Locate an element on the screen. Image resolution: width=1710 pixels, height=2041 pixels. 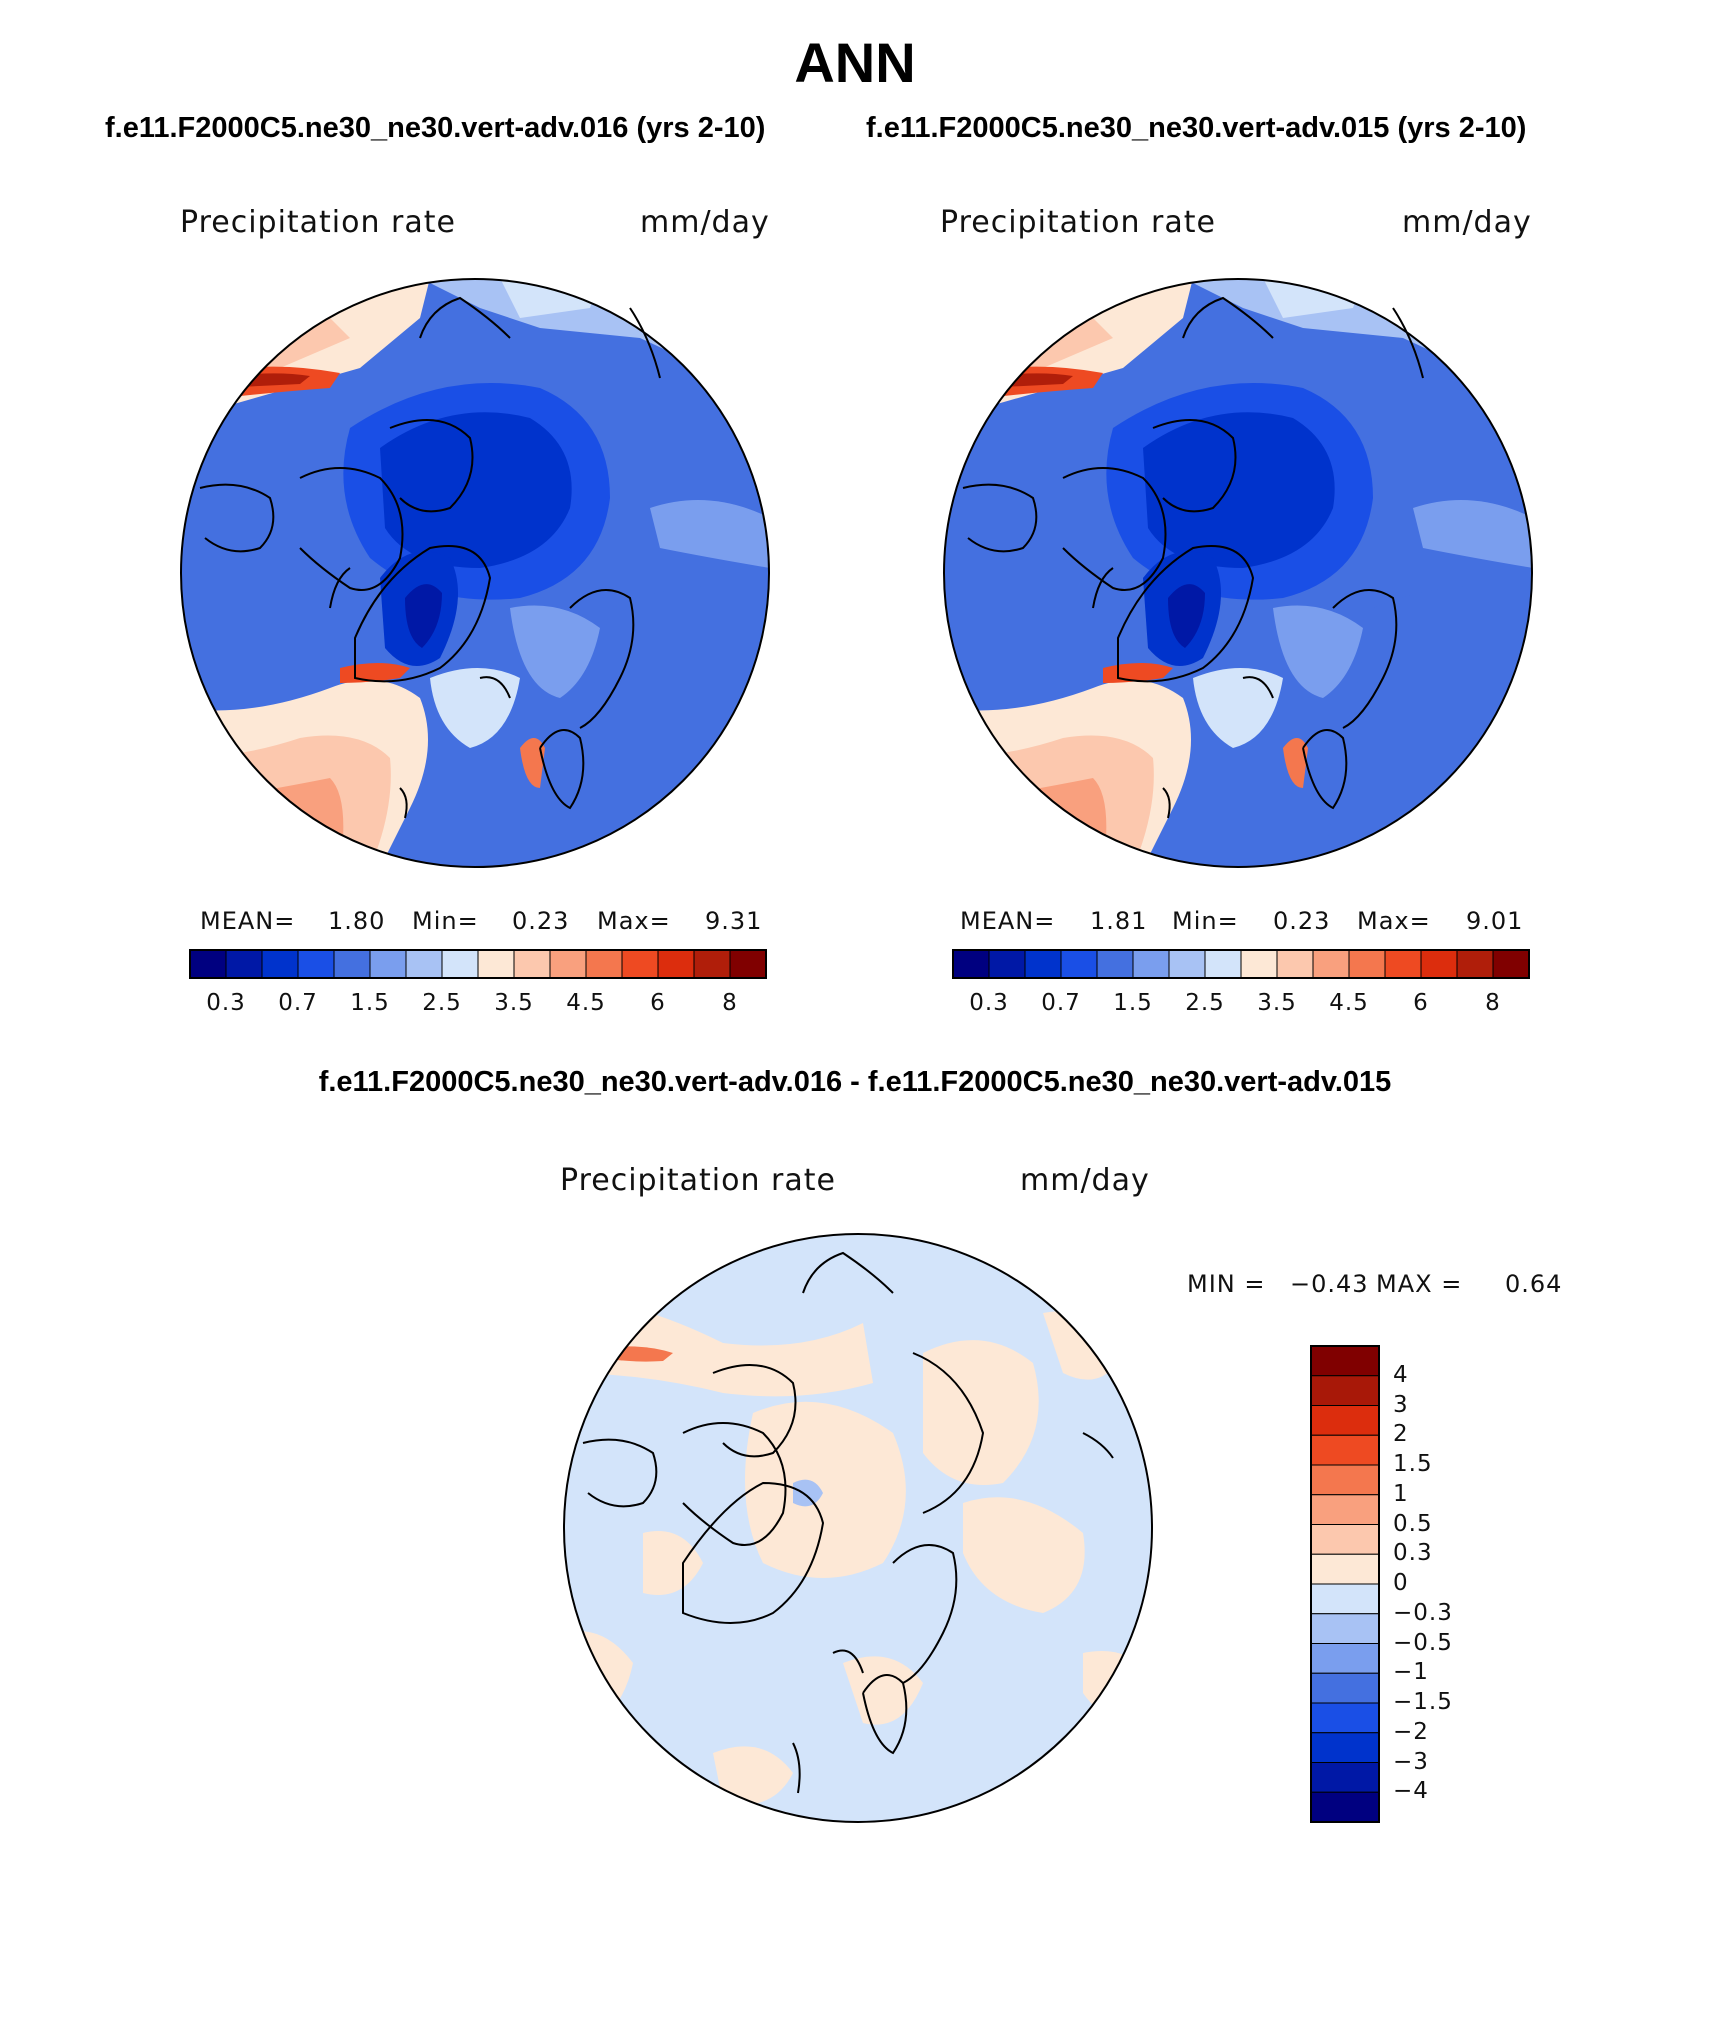
colorbar-tick-label: 2 is located at coordinates (1401, 1434).